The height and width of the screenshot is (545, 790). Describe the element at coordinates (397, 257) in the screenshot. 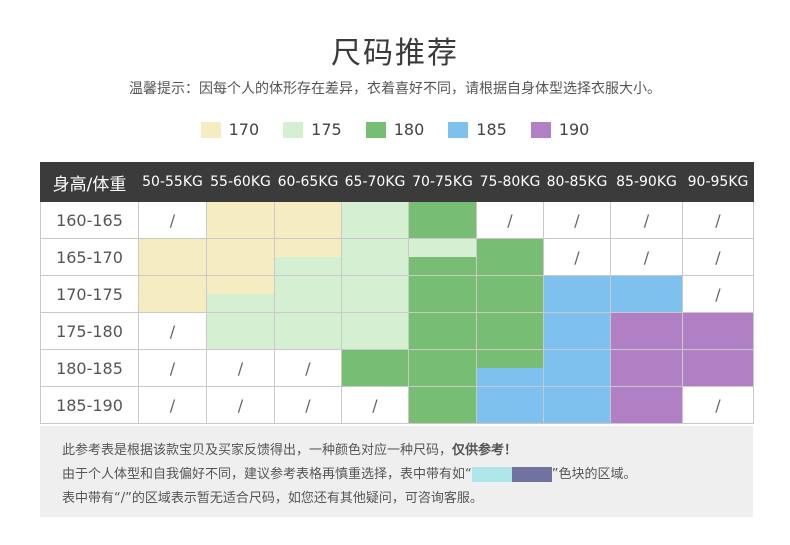

I see `table-row: 165-170 / / /` at that location.